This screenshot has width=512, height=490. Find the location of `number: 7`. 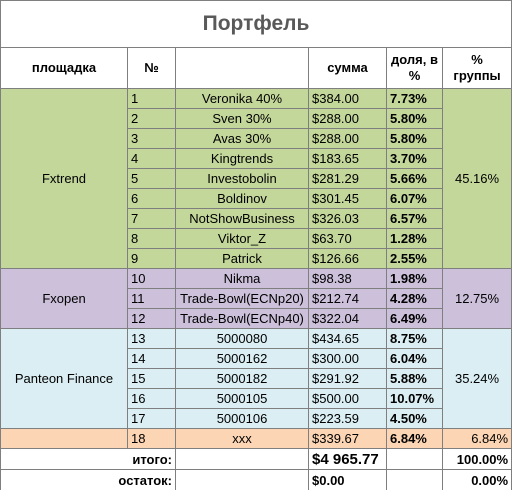

number: 7 is located at coordinates (151, 218).